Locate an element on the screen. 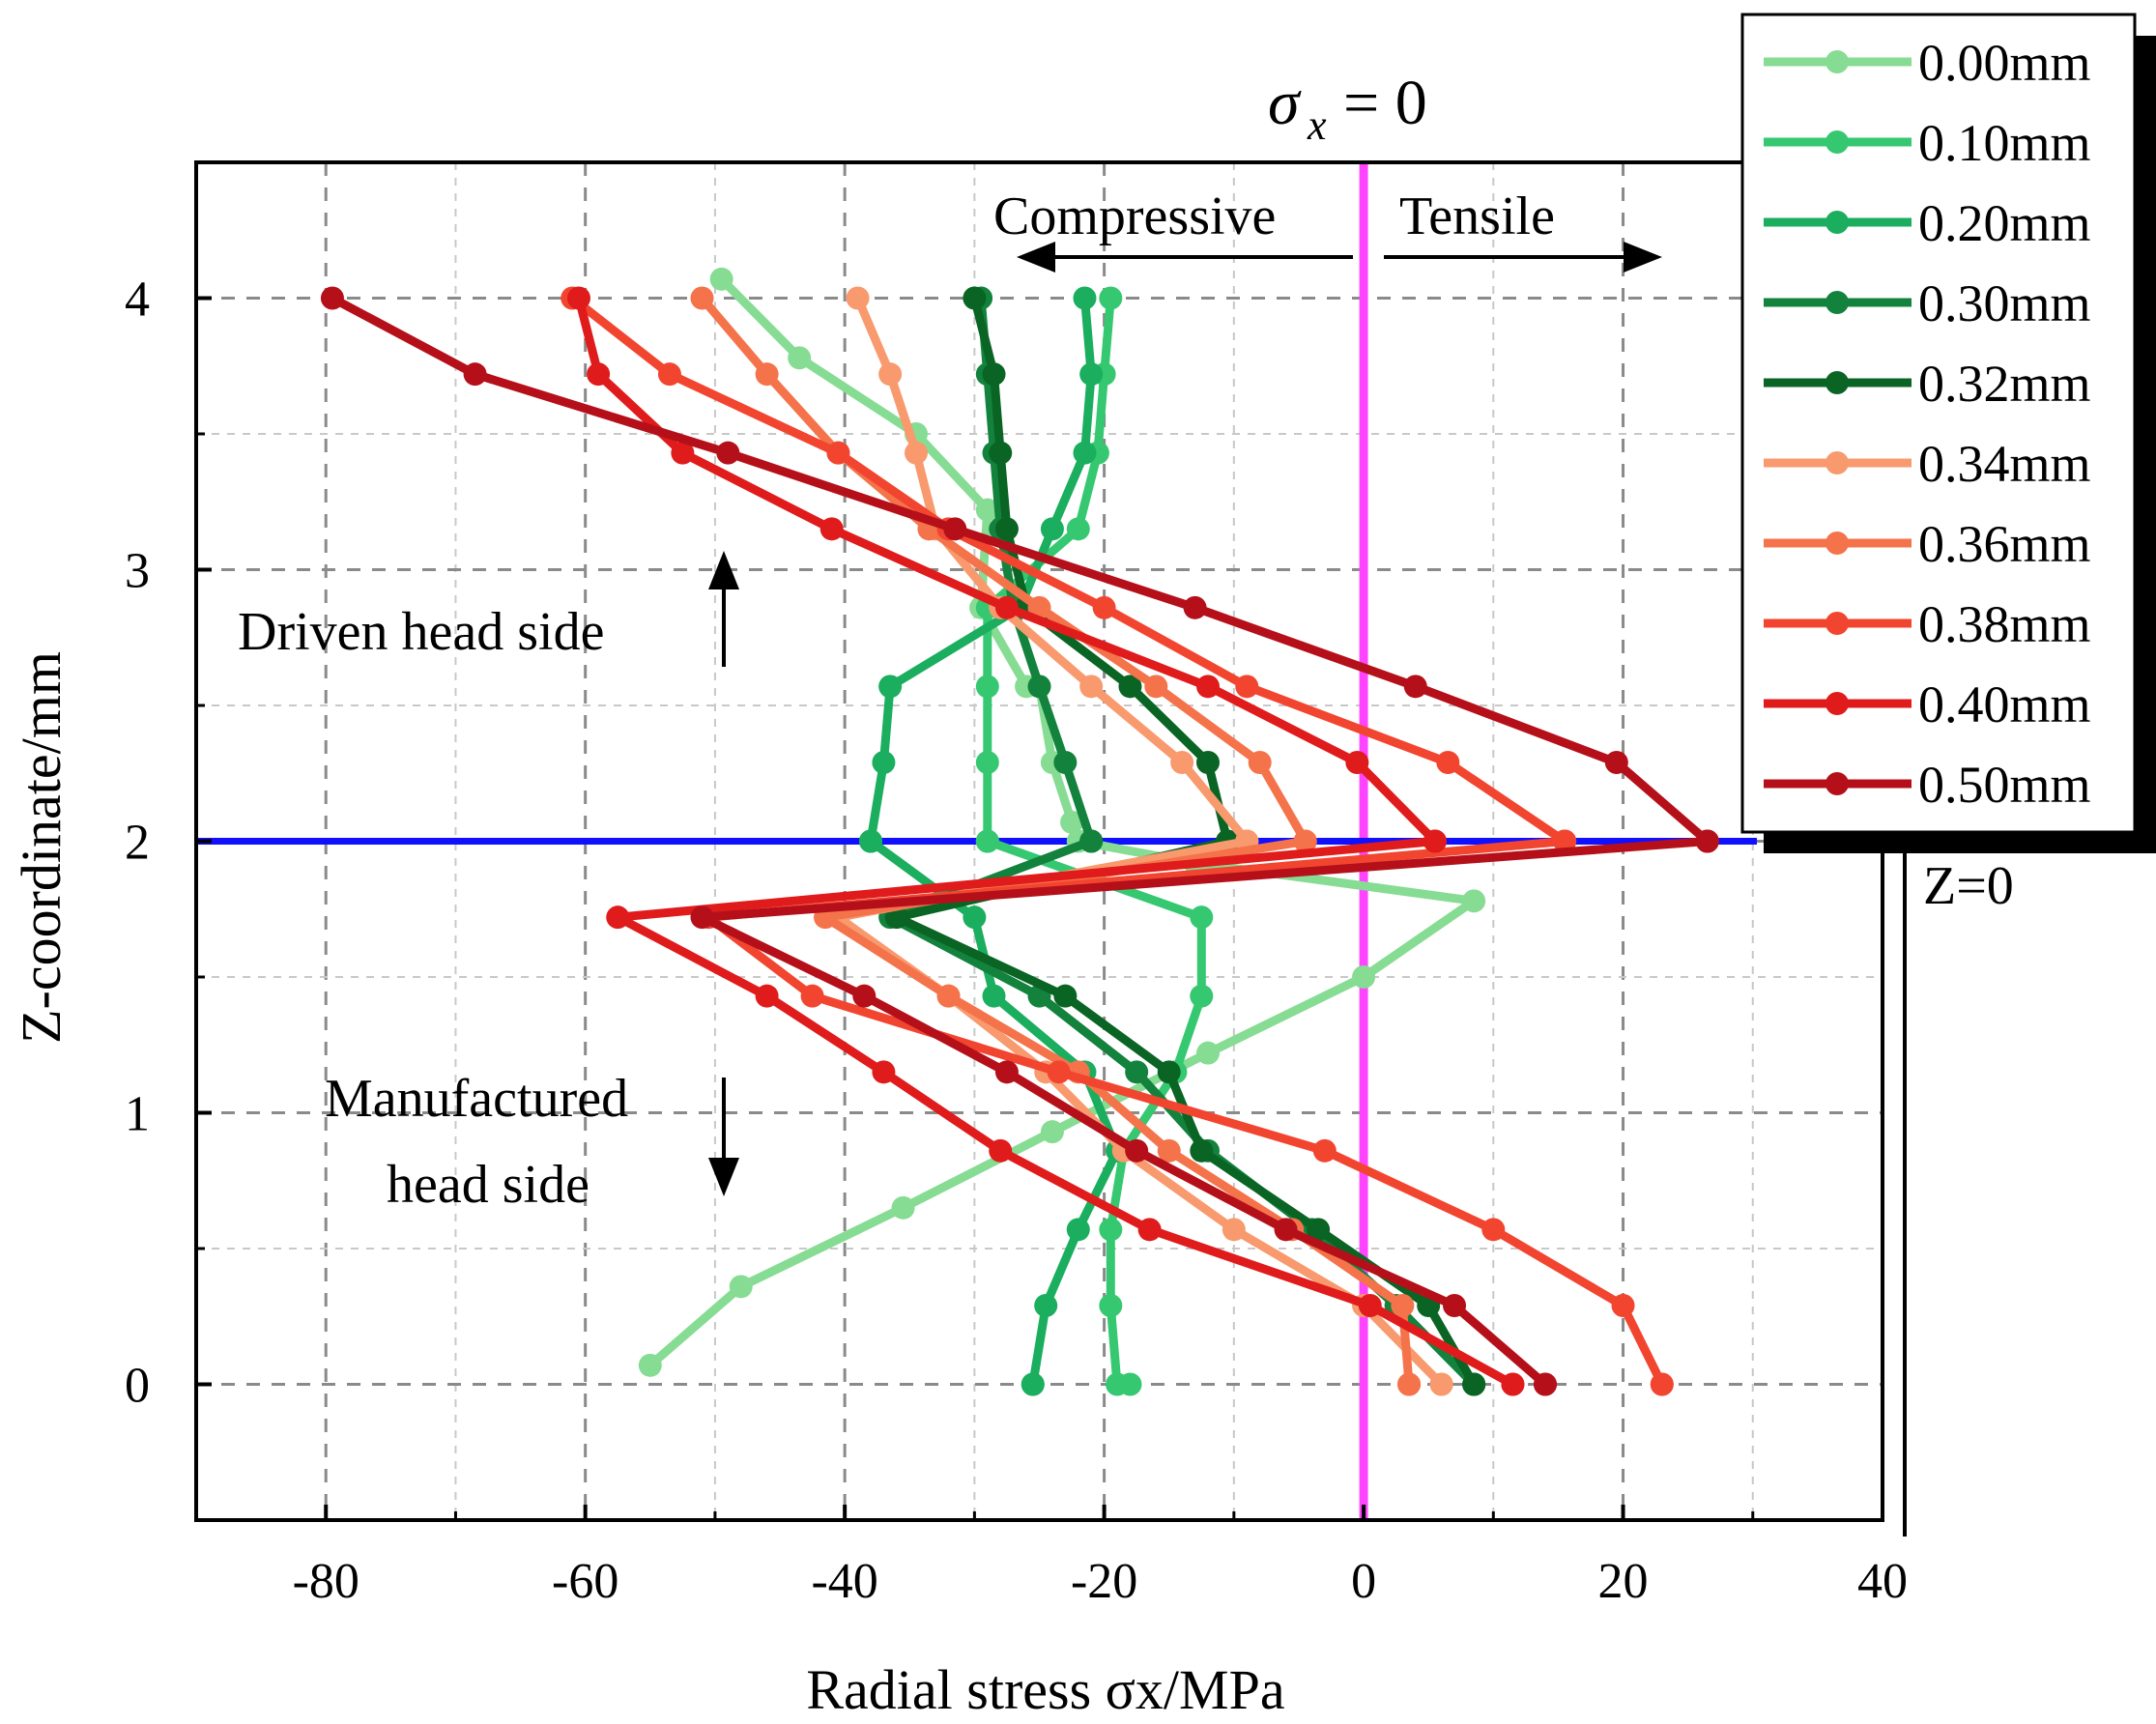  y-axis-label: Z-coordinate/mm is located at coordinates (41, 847).